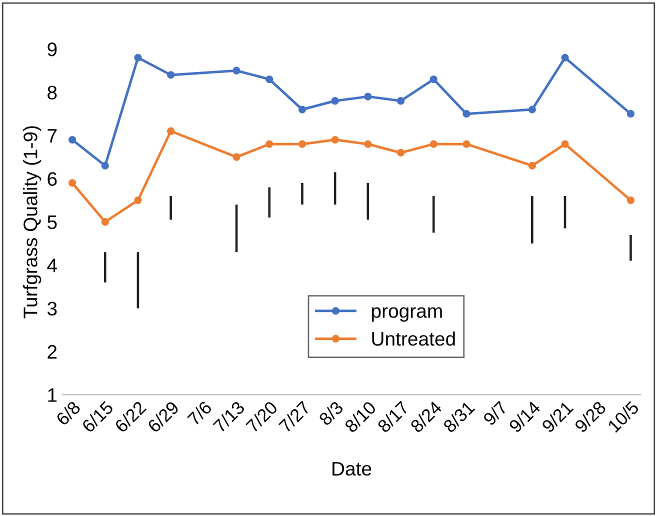  I want to click on y-tick-label: 4, so click(52, 265).